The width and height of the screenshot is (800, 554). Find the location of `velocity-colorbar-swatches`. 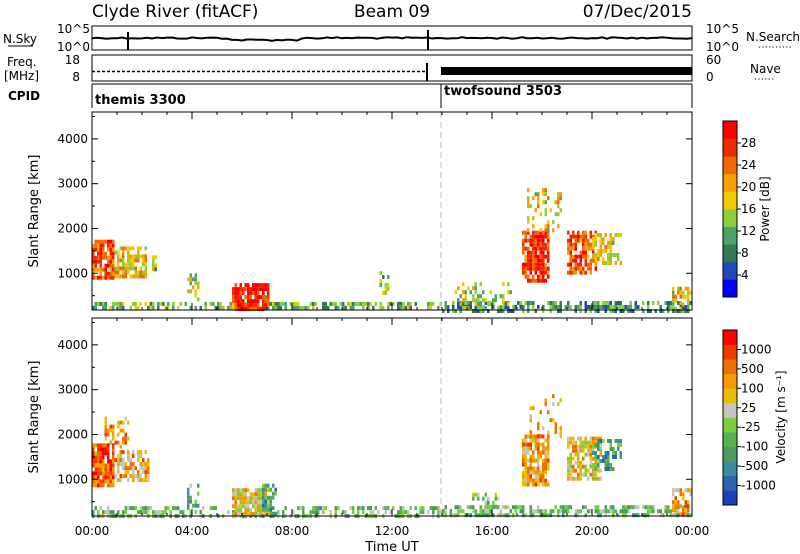

velocity-colorbar-swatches is located at coordinates (730, 418).